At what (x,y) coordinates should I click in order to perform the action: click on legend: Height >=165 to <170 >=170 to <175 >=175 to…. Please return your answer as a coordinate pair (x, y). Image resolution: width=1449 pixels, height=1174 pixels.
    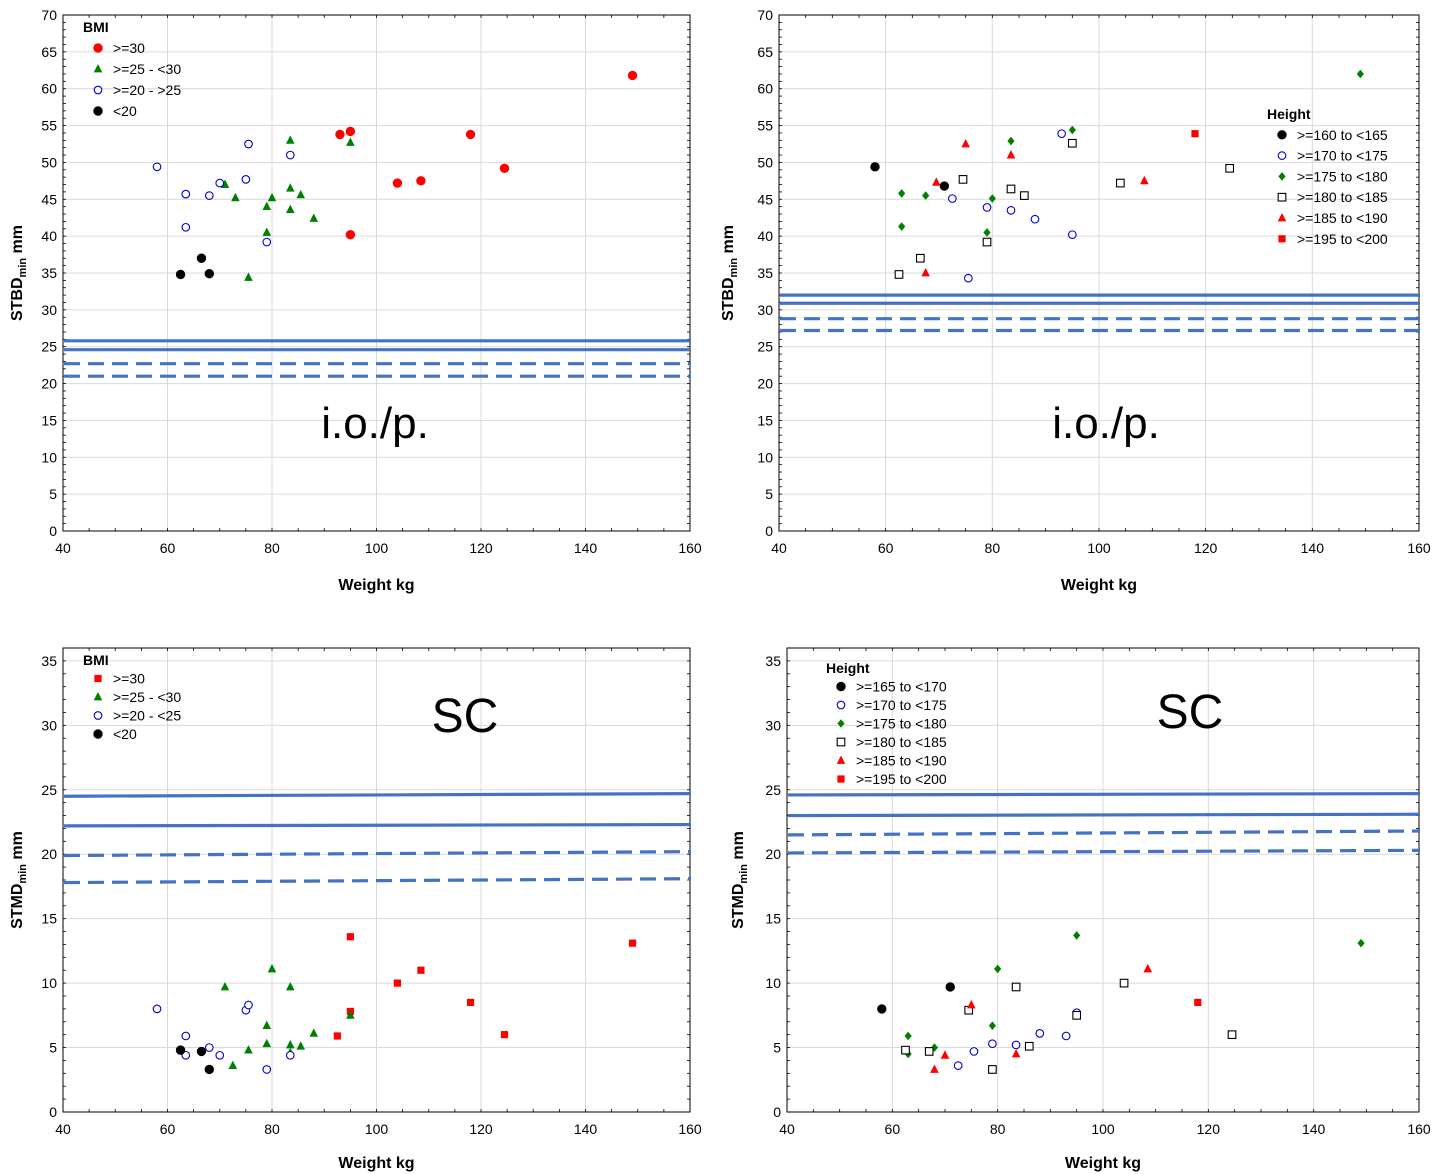
    Looking at the image, I should click on (886, 723).